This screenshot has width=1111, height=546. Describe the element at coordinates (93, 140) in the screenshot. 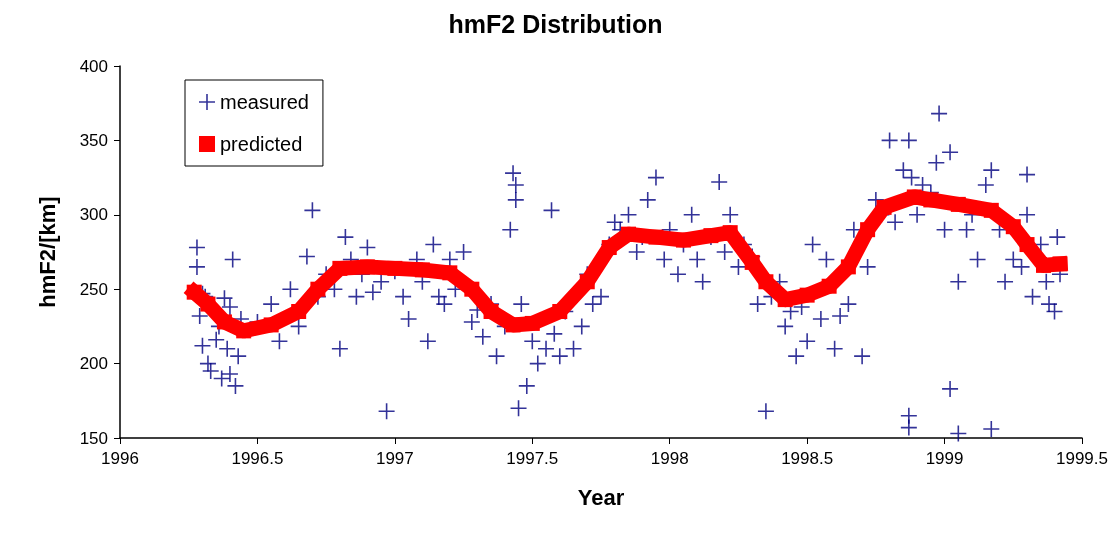

I see `y-tick-label: 350` at that location.